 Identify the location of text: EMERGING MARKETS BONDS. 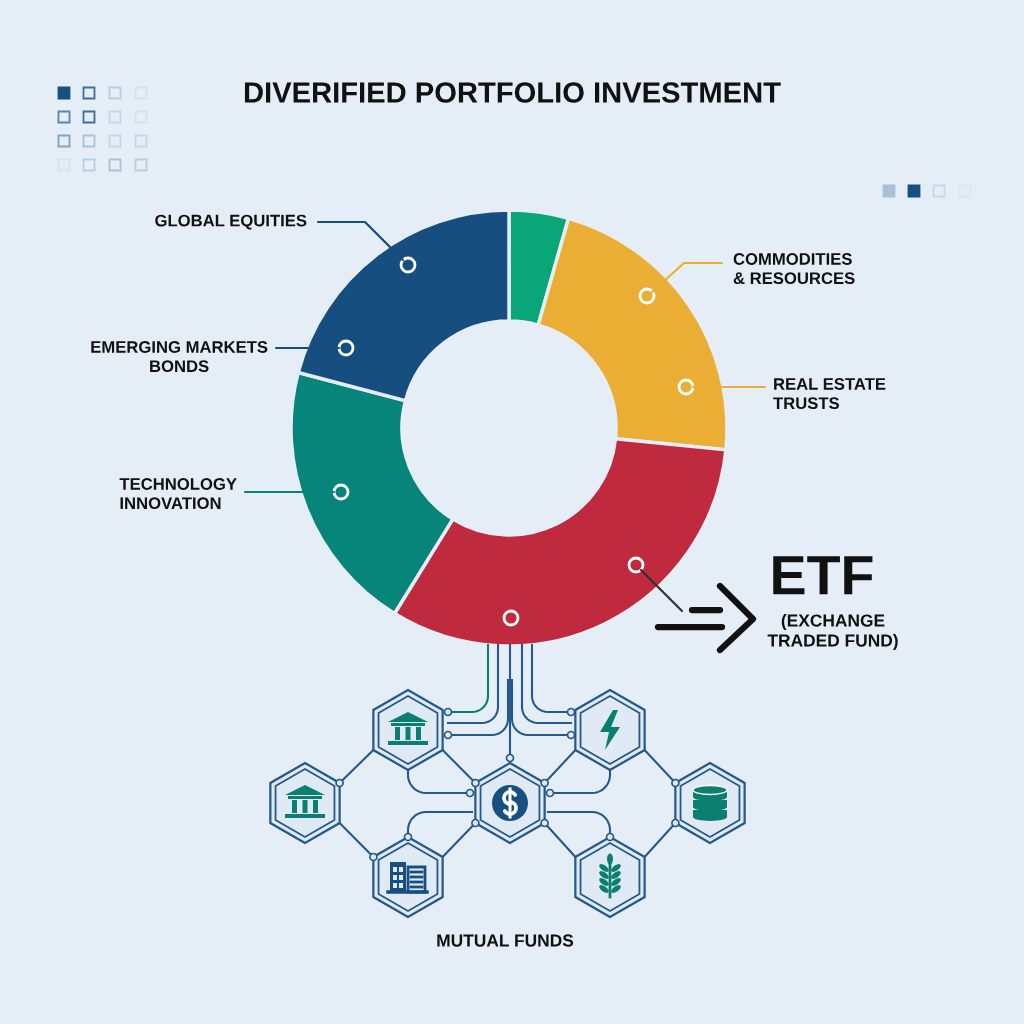
(179, 357).